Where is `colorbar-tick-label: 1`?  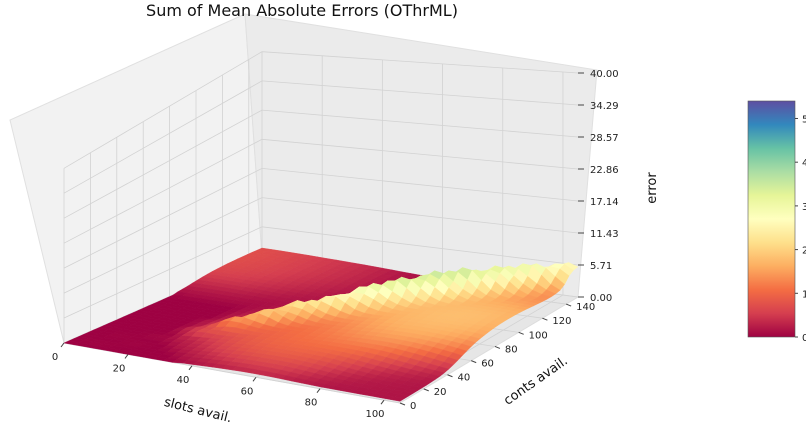
colorbar-tick-label: 1 is located at coordinates (804, 294).